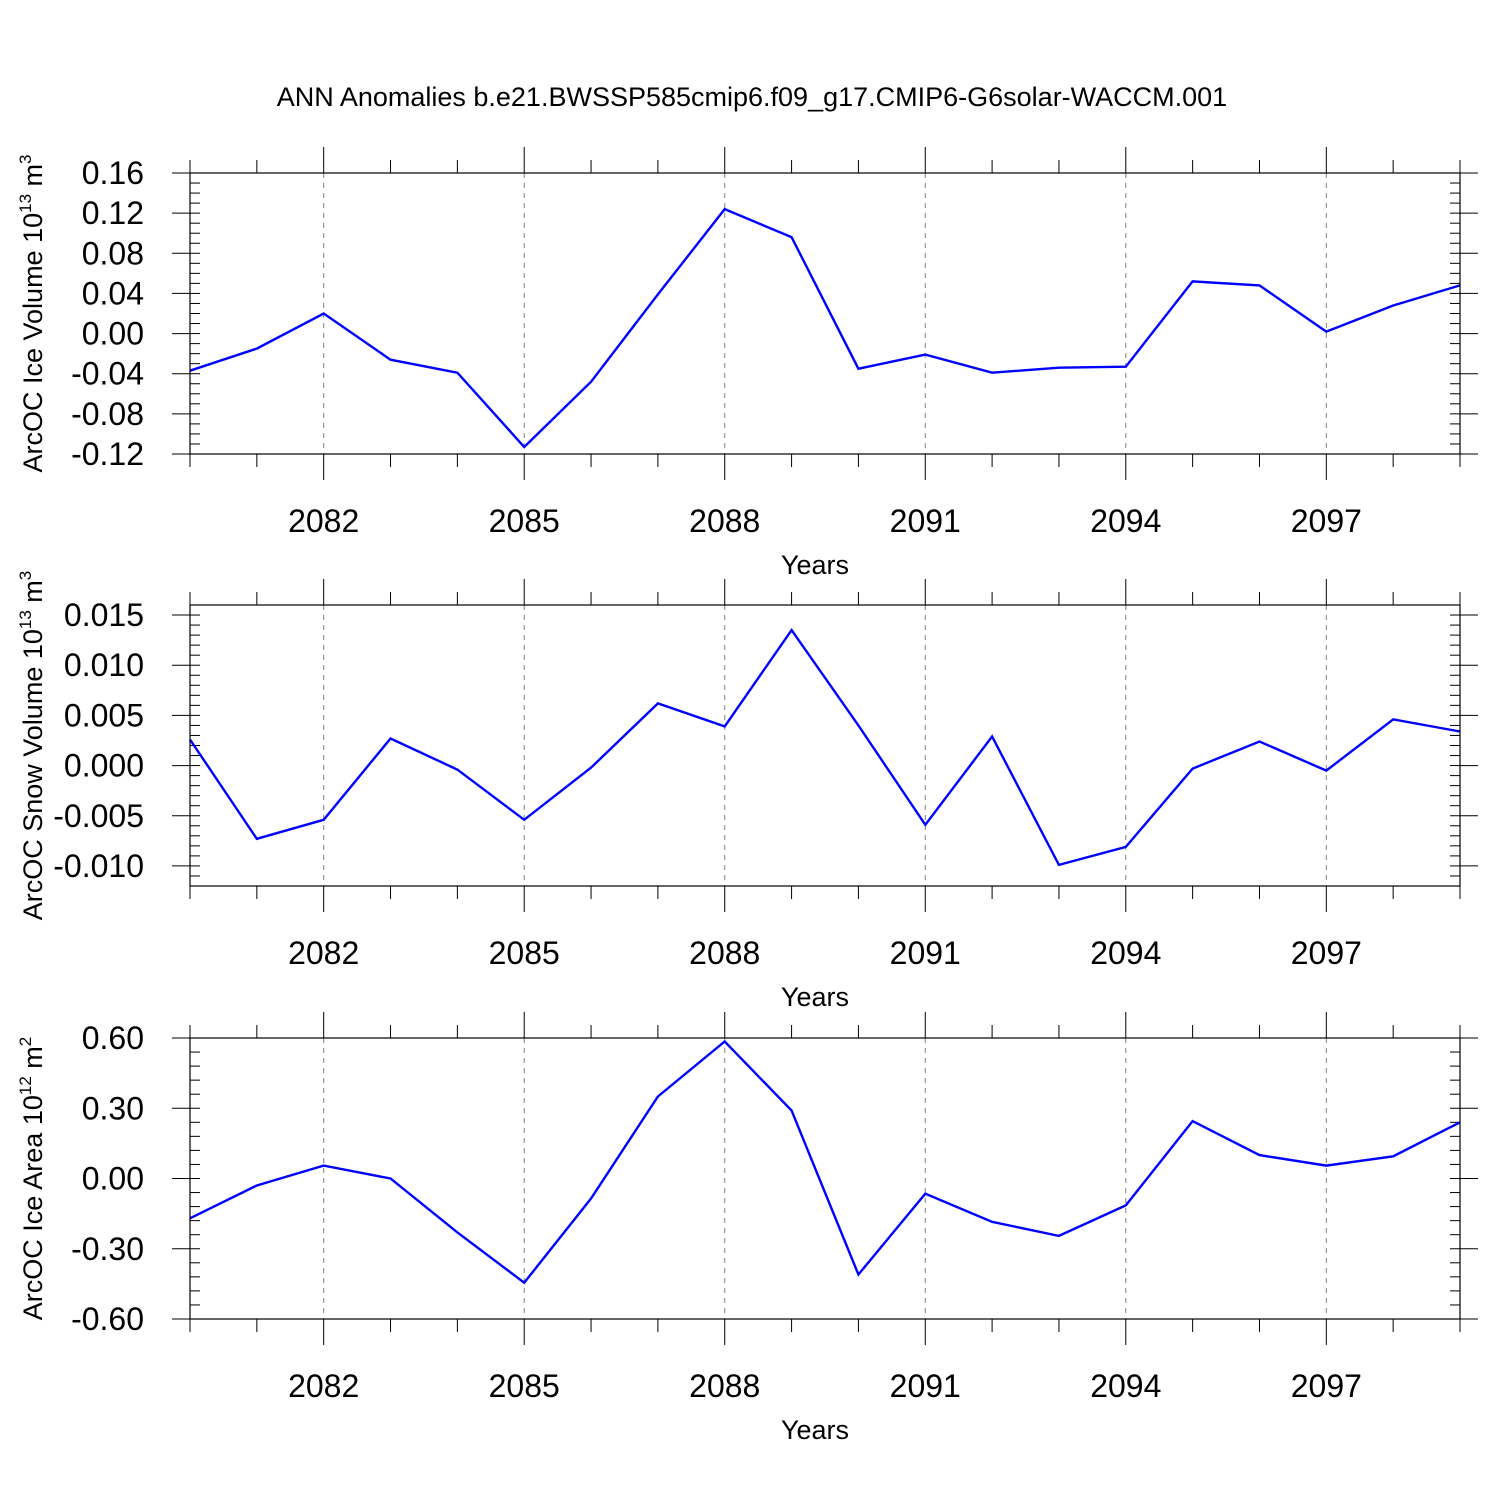 The image size is (1500, 1500). What do you see at coordinates (113, 1108) in the screenshot?
I see `y-tick-label: 0.30` at bounding box center [113, 1108].